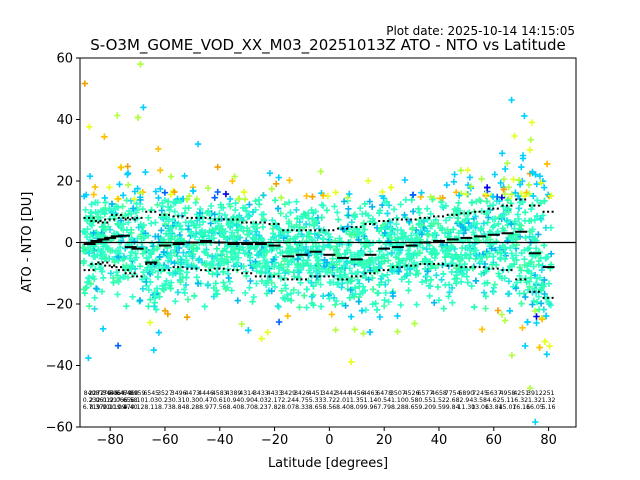 Image resolution: width=640 pixels, height=480 pixels. What do you see at coordinates (247, 393) in the screenshot?
I see `bin-stat-n: 4314` at bounding box center [247, 393].